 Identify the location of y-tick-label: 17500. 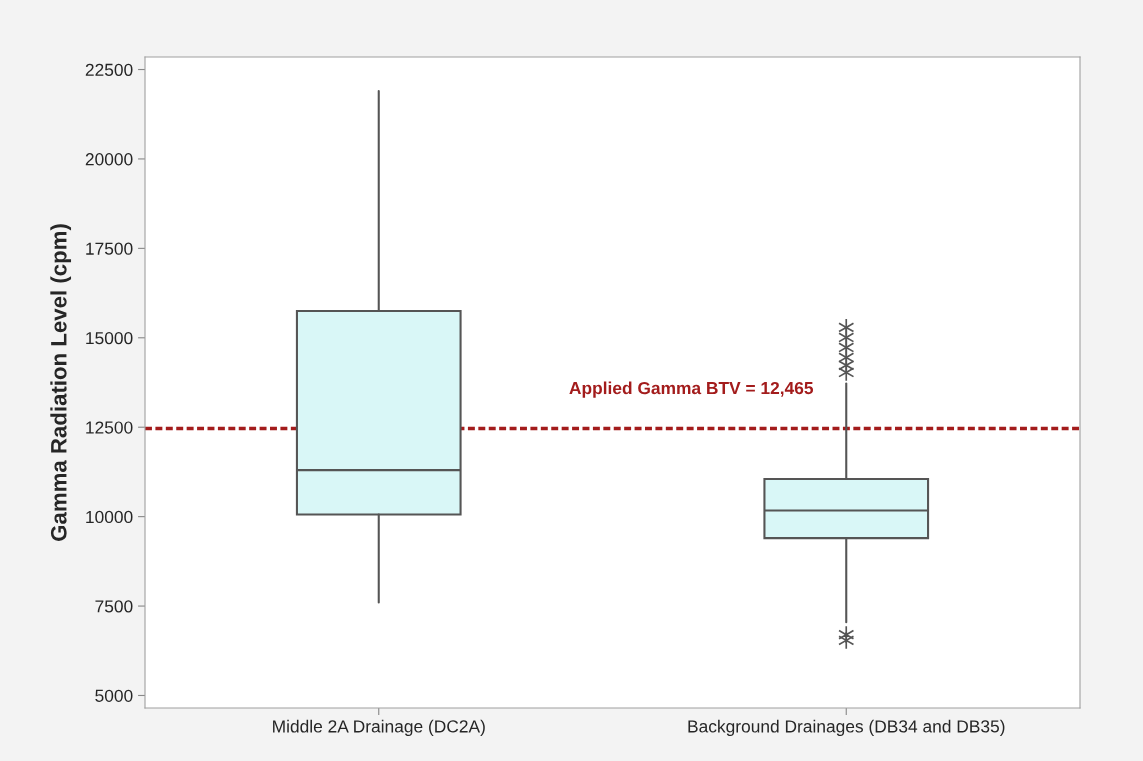
(109, 248).